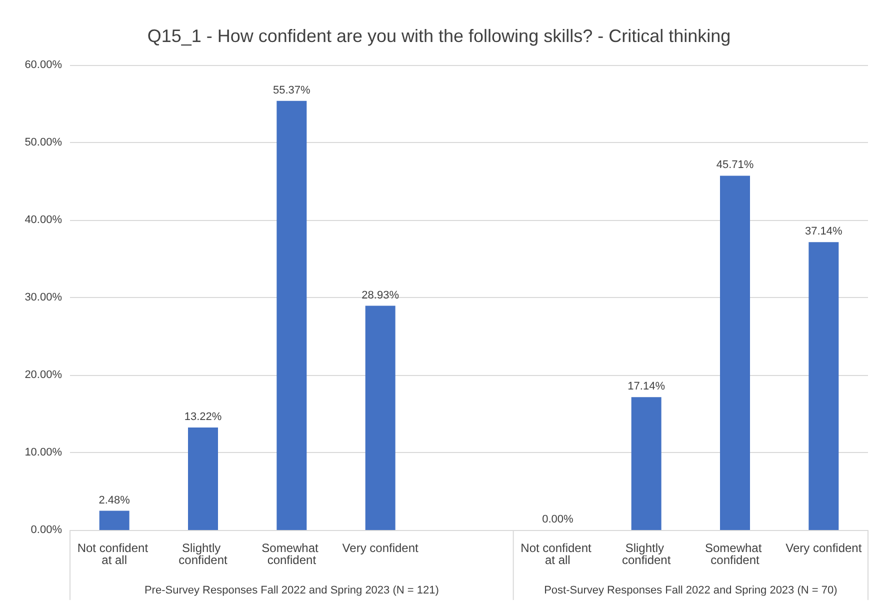 Image resolution: width=878 pixels, height=607 pixels. What do you see at coordinates (824, 232) in the screenshot?
I see `data-label: 37.14%` at bounding box center [824, 232].